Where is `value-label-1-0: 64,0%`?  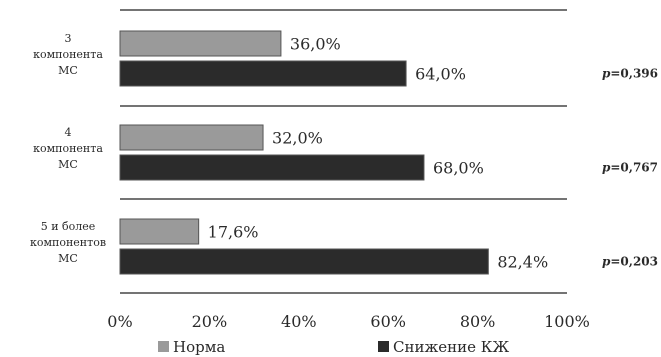 value-label-1-0: 64,0% is located at coordinates (440, 74).